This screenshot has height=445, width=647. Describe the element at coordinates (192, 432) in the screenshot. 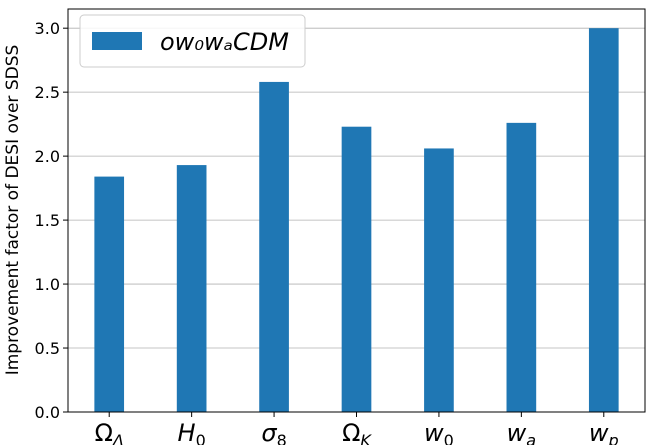

I see `x-tick-label: H0` at that location.